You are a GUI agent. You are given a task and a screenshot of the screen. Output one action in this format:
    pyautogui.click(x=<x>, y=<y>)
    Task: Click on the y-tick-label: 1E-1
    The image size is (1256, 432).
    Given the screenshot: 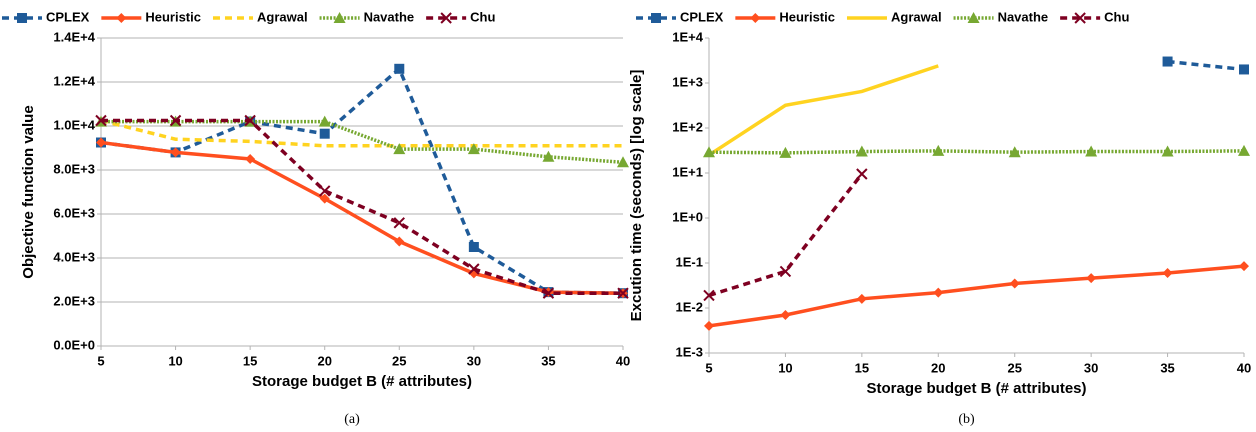 What is the action you would take?
    pyautogui.click(x=689, y=261)
    